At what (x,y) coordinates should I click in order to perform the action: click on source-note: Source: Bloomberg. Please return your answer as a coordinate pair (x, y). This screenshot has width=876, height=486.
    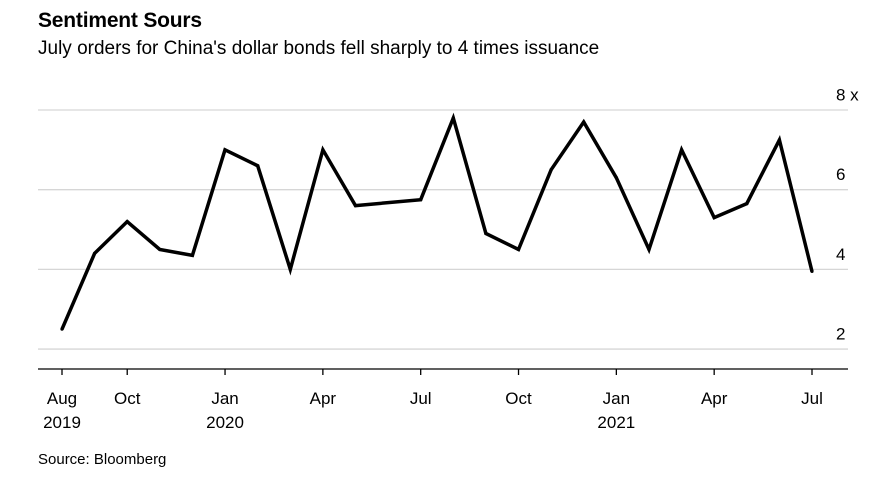
    Looking at the image, I should click on (102, 459).